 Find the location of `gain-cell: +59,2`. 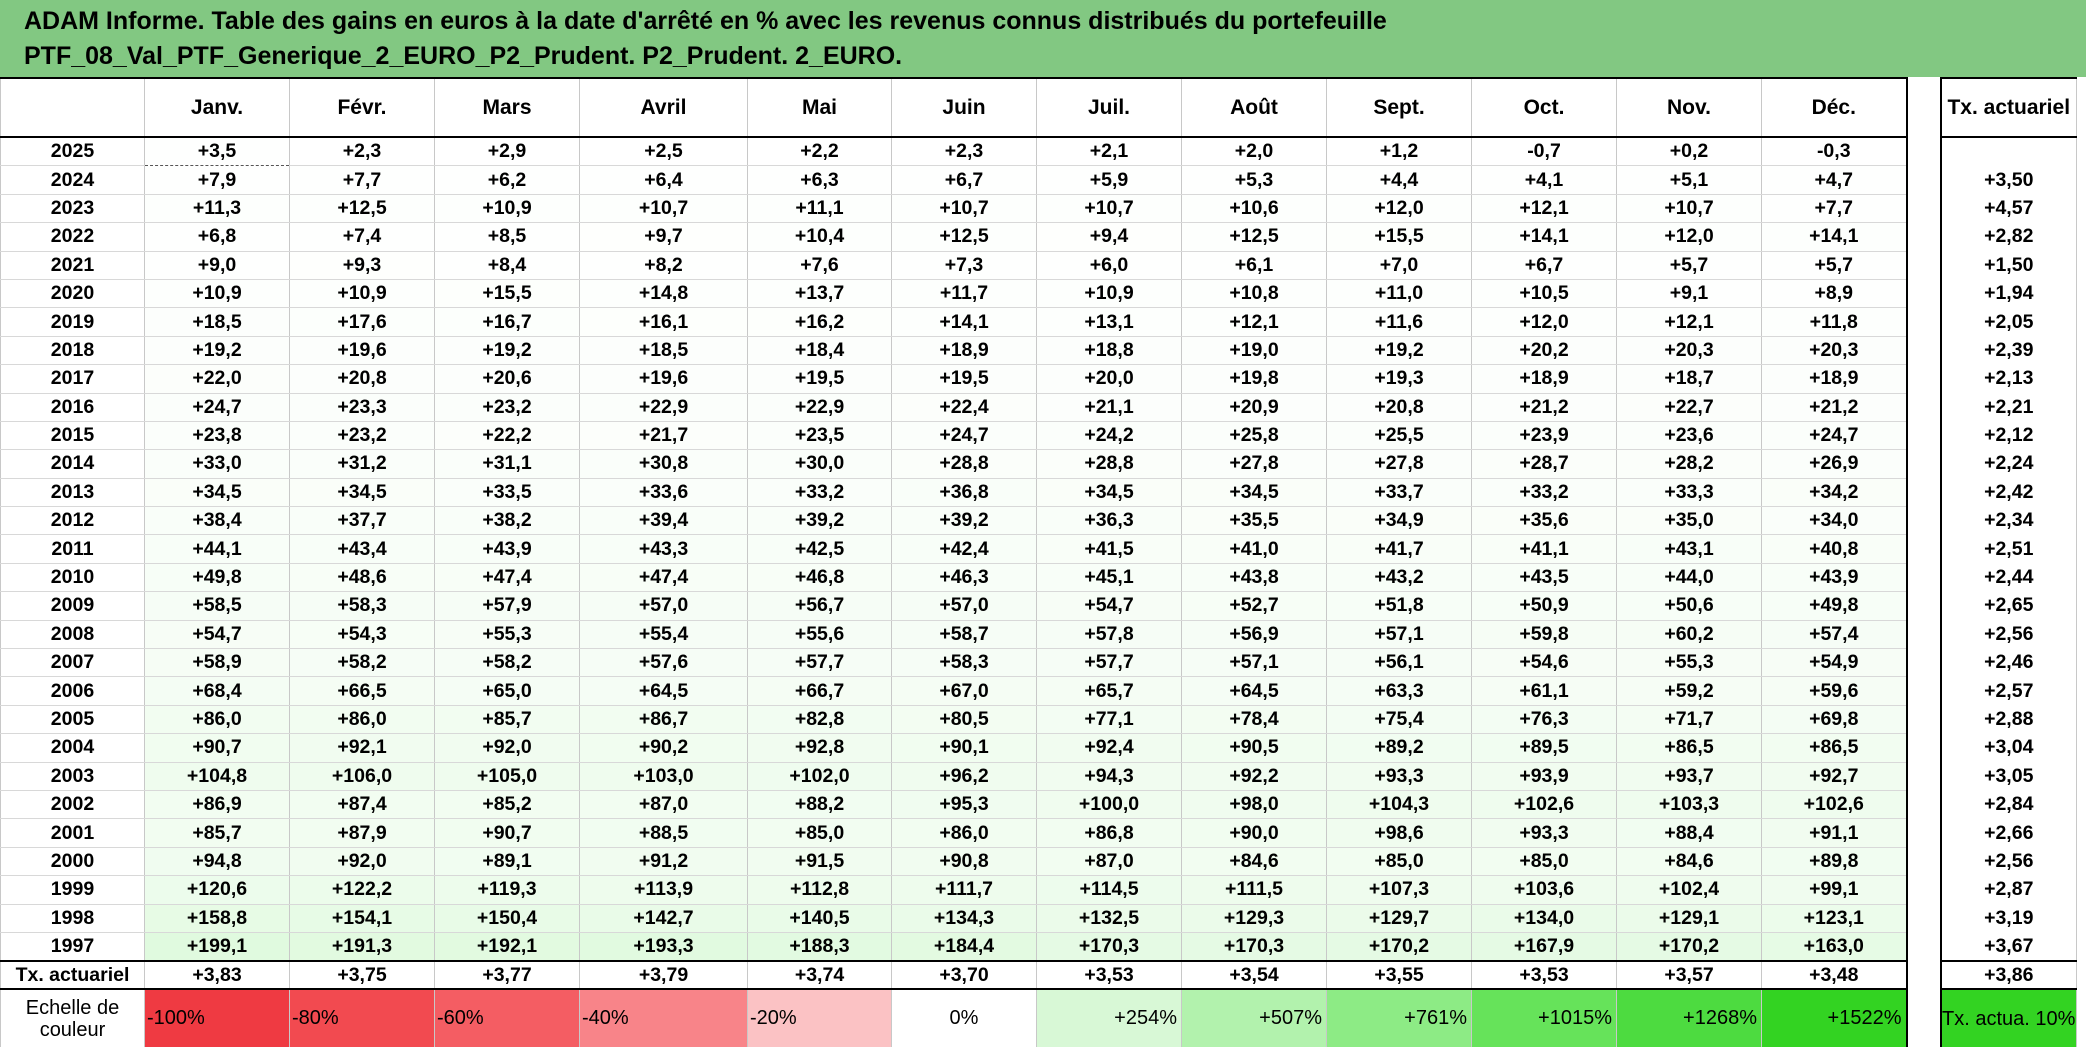

gain-cell: +59,2 is located at coordinates (1689, 691).